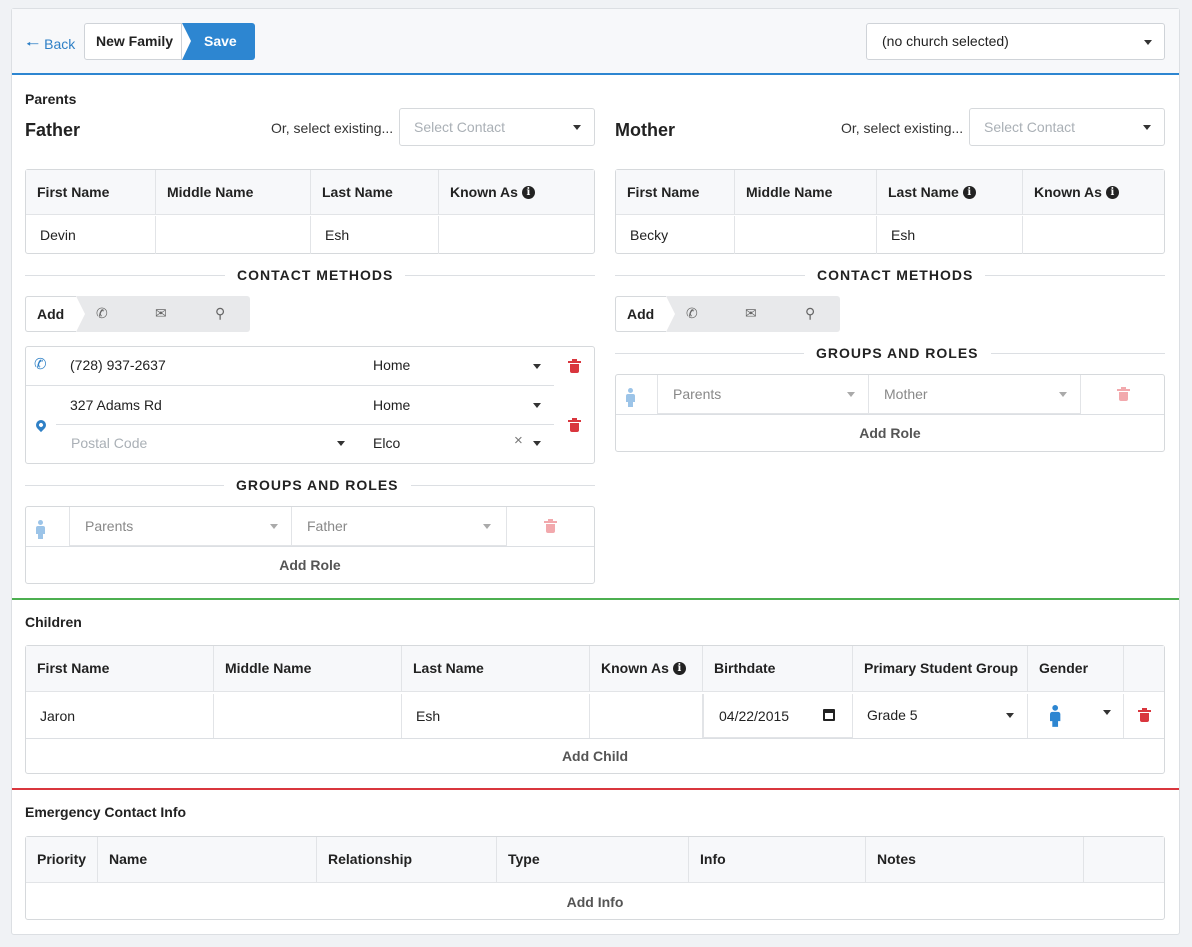 Image resolution: width=1192 pixels, height=947 pixels. What do you see at coordinates (778, 668) in the screenshot?
I see `header-birthdate: Birthdate` at bounding box center [778, 668].